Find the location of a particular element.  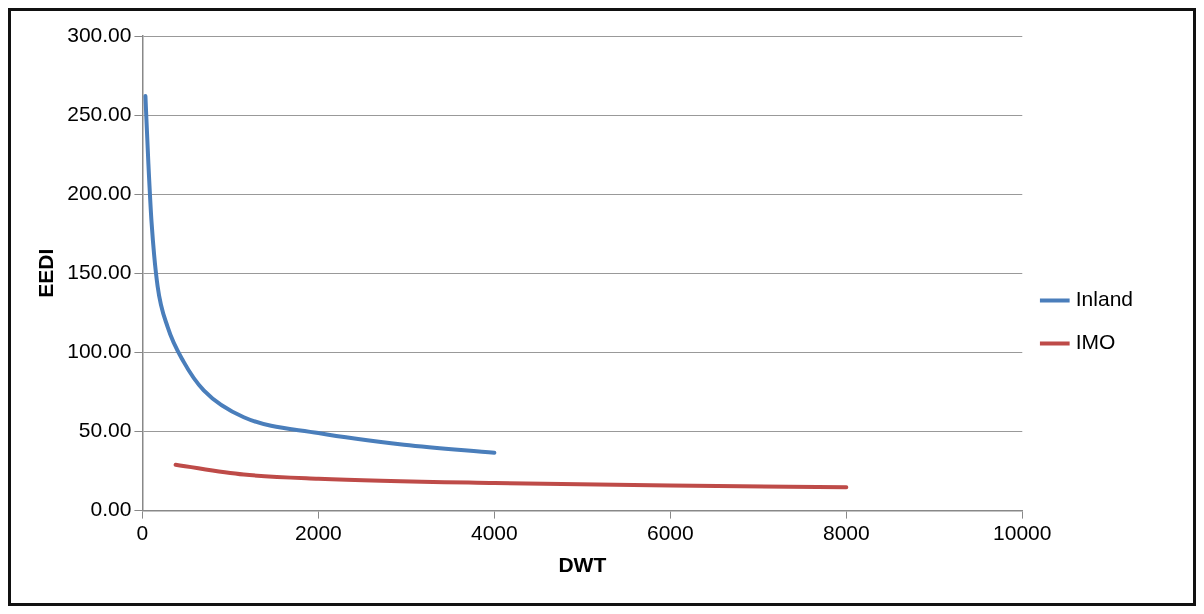

line-series is located at coordinates (511, 476).